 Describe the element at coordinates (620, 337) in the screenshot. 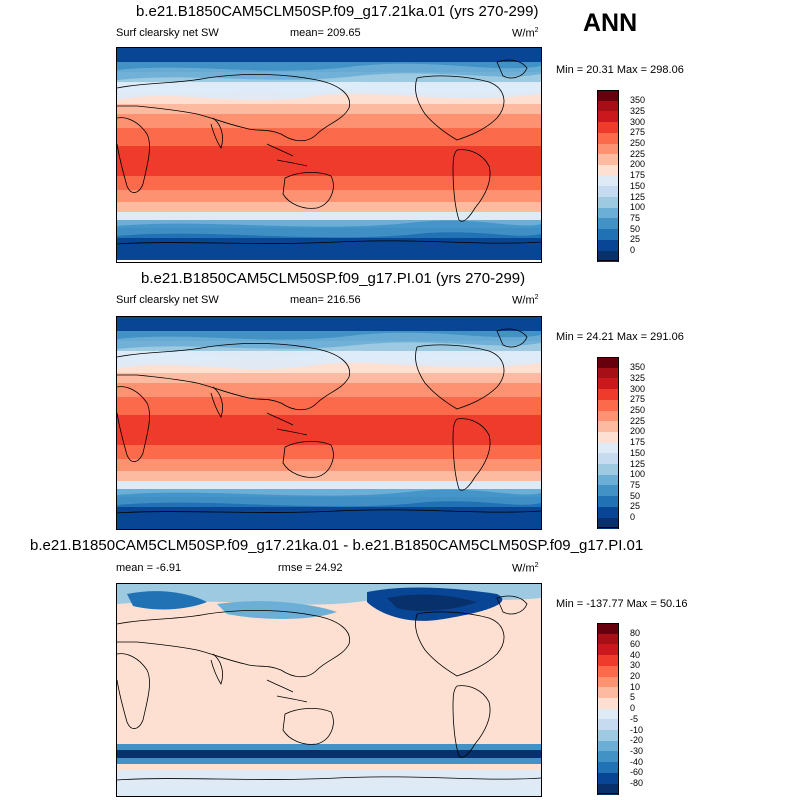

I see `panel2-minmax-label: Min = 24.21 Max = 291.06` at that location.